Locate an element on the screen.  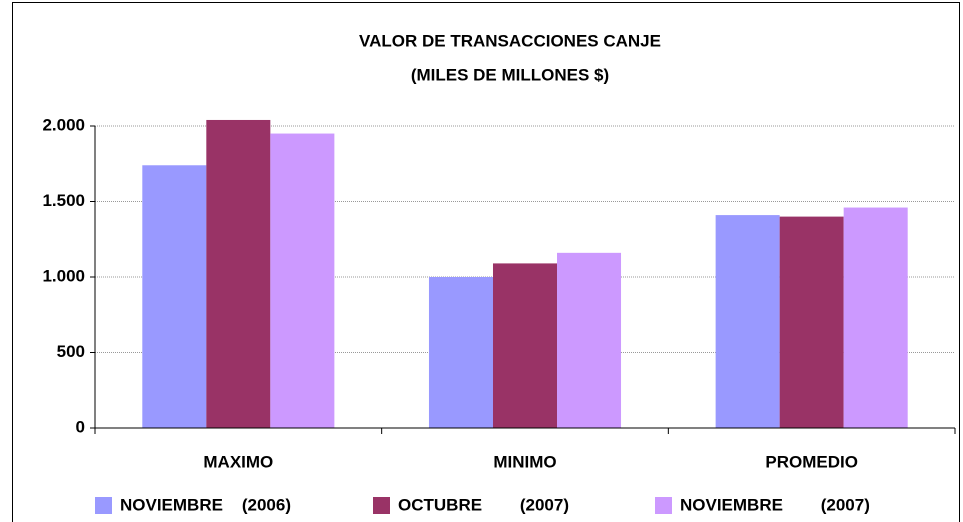
chart-subtitle: (MILES DE MILLONES $) is located at coordinates (510, 74).